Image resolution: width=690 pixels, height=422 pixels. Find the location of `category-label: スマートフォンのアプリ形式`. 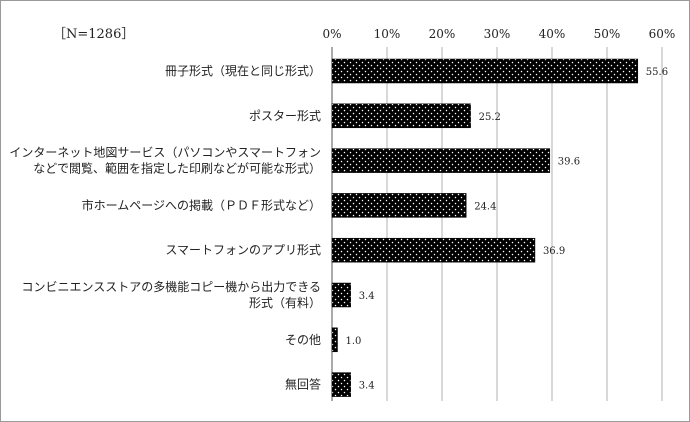

category-label: スマートフォンのアプリ形式 is located at coordinates (243, 250).